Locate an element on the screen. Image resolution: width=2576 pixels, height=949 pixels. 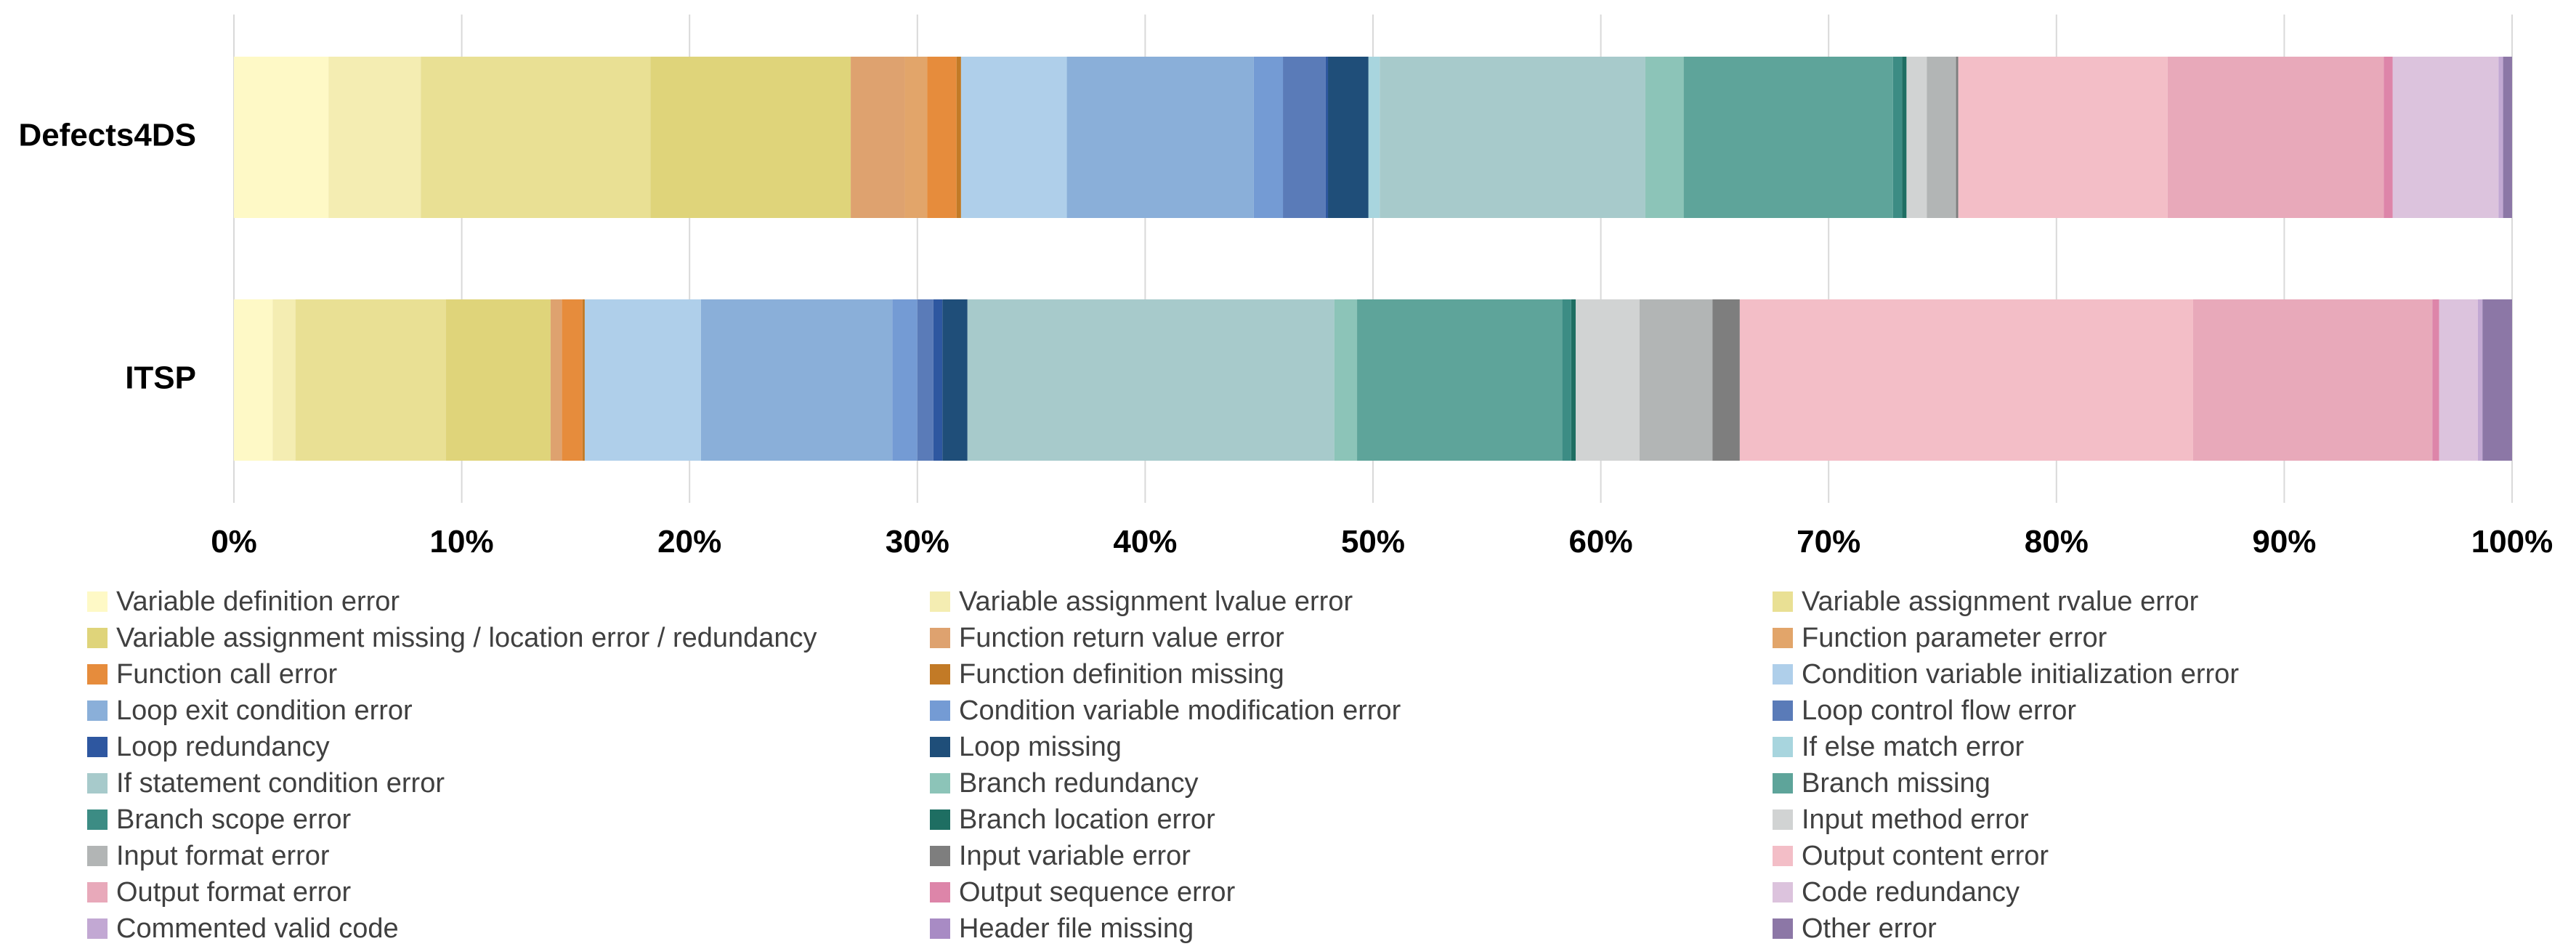
legend-item: Branch missing is located at coordinates (1881, 784).